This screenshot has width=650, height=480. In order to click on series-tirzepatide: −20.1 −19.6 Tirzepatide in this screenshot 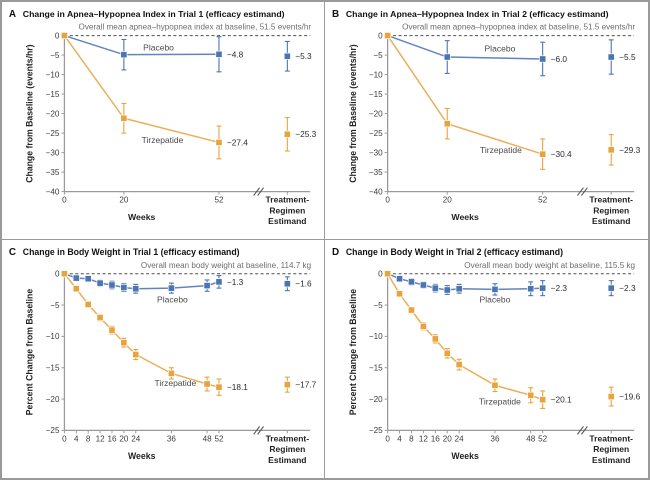, I will do `click(512, 340)`.